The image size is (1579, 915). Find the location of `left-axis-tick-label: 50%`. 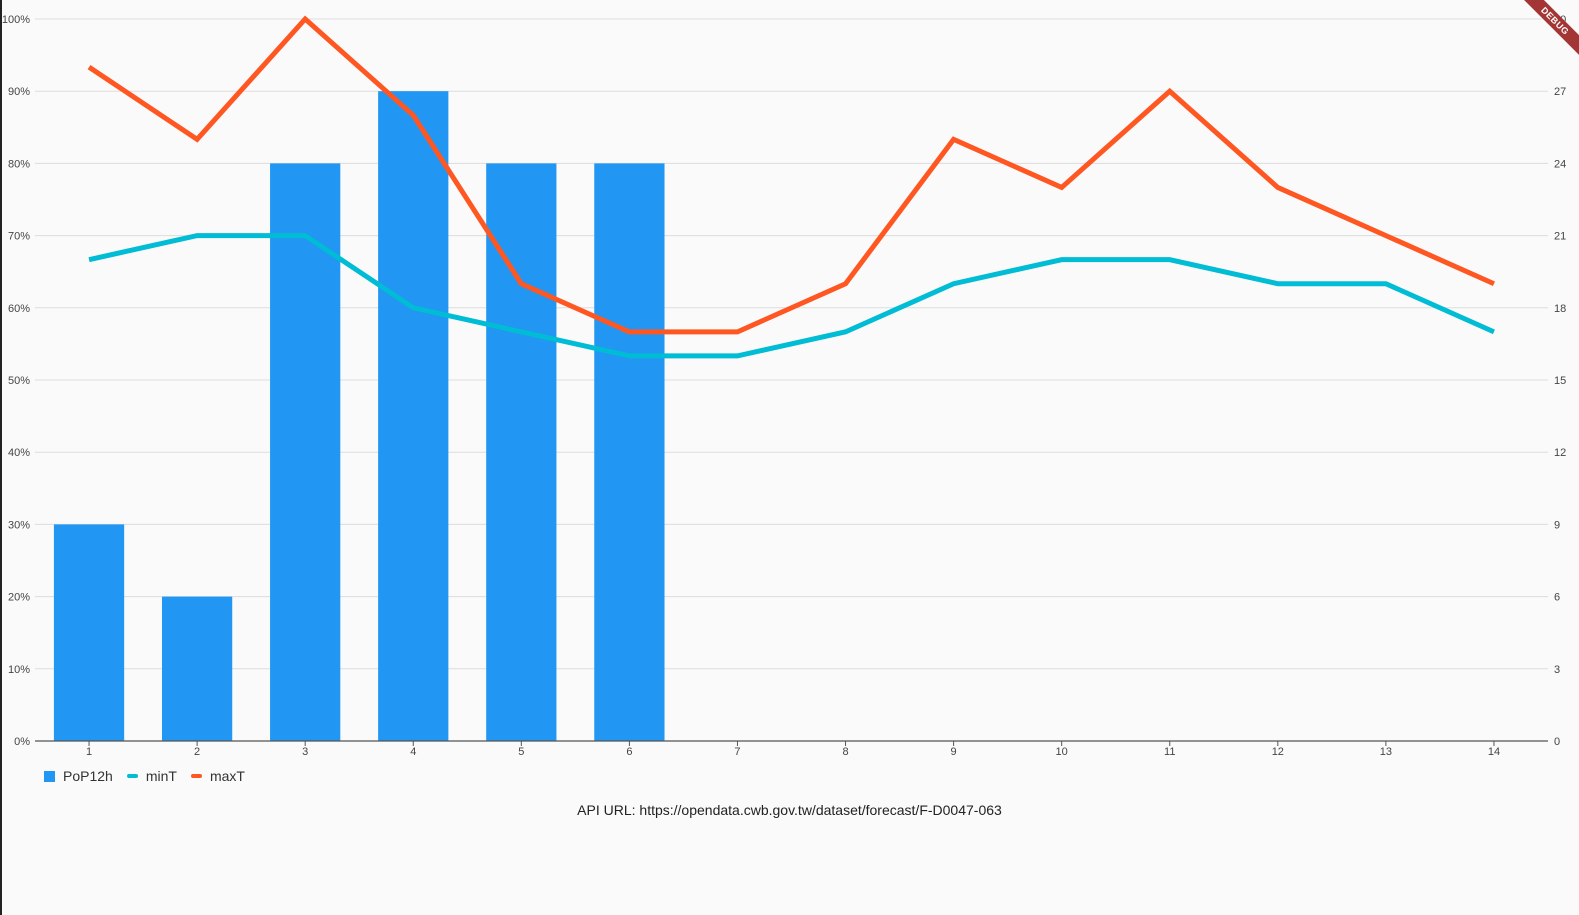

left-axis-tick-label: 50% is located at coordinates (19, 381).